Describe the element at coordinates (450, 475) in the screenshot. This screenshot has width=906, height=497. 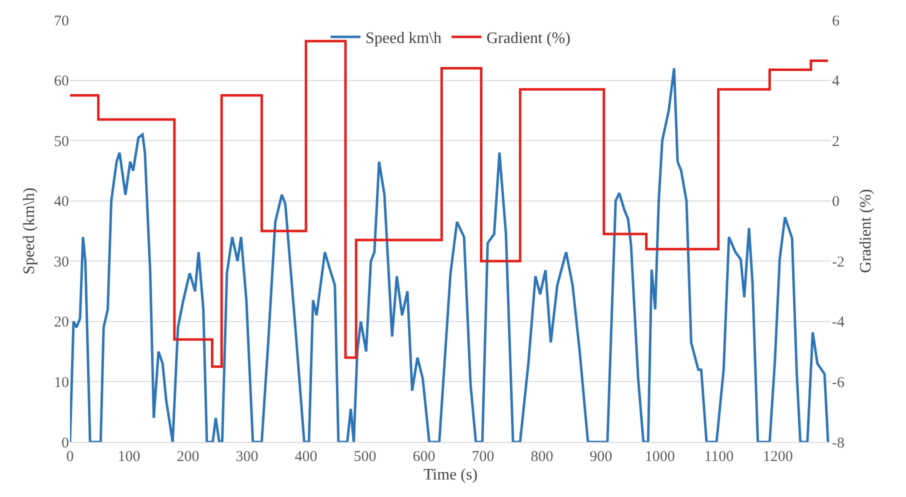
I see `x-axis-title: Time (s)` at that location.